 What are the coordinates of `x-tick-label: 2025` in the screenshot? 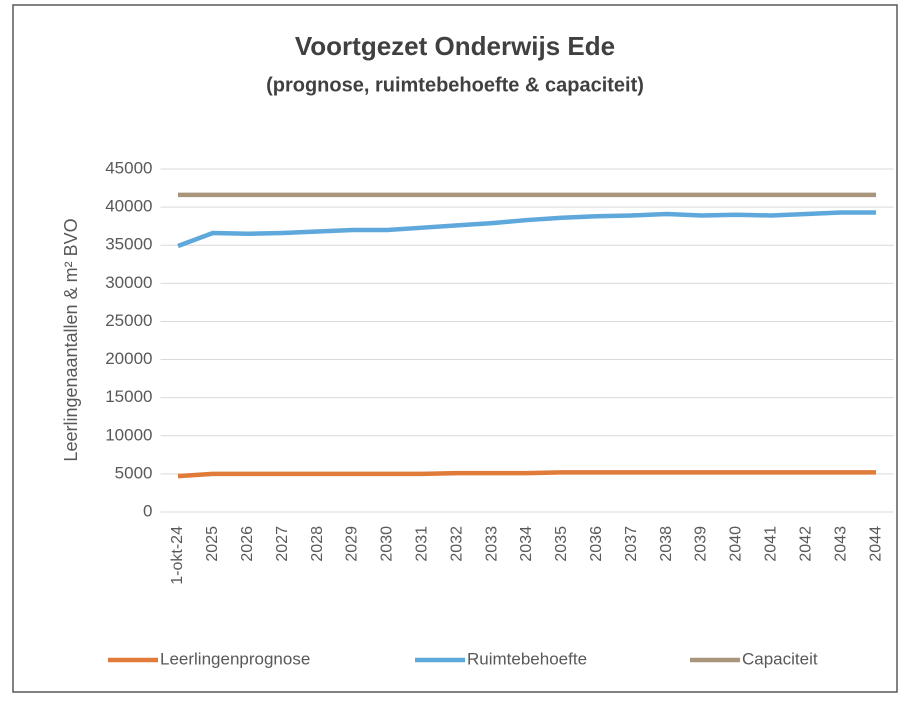 It's located at (212, 544).